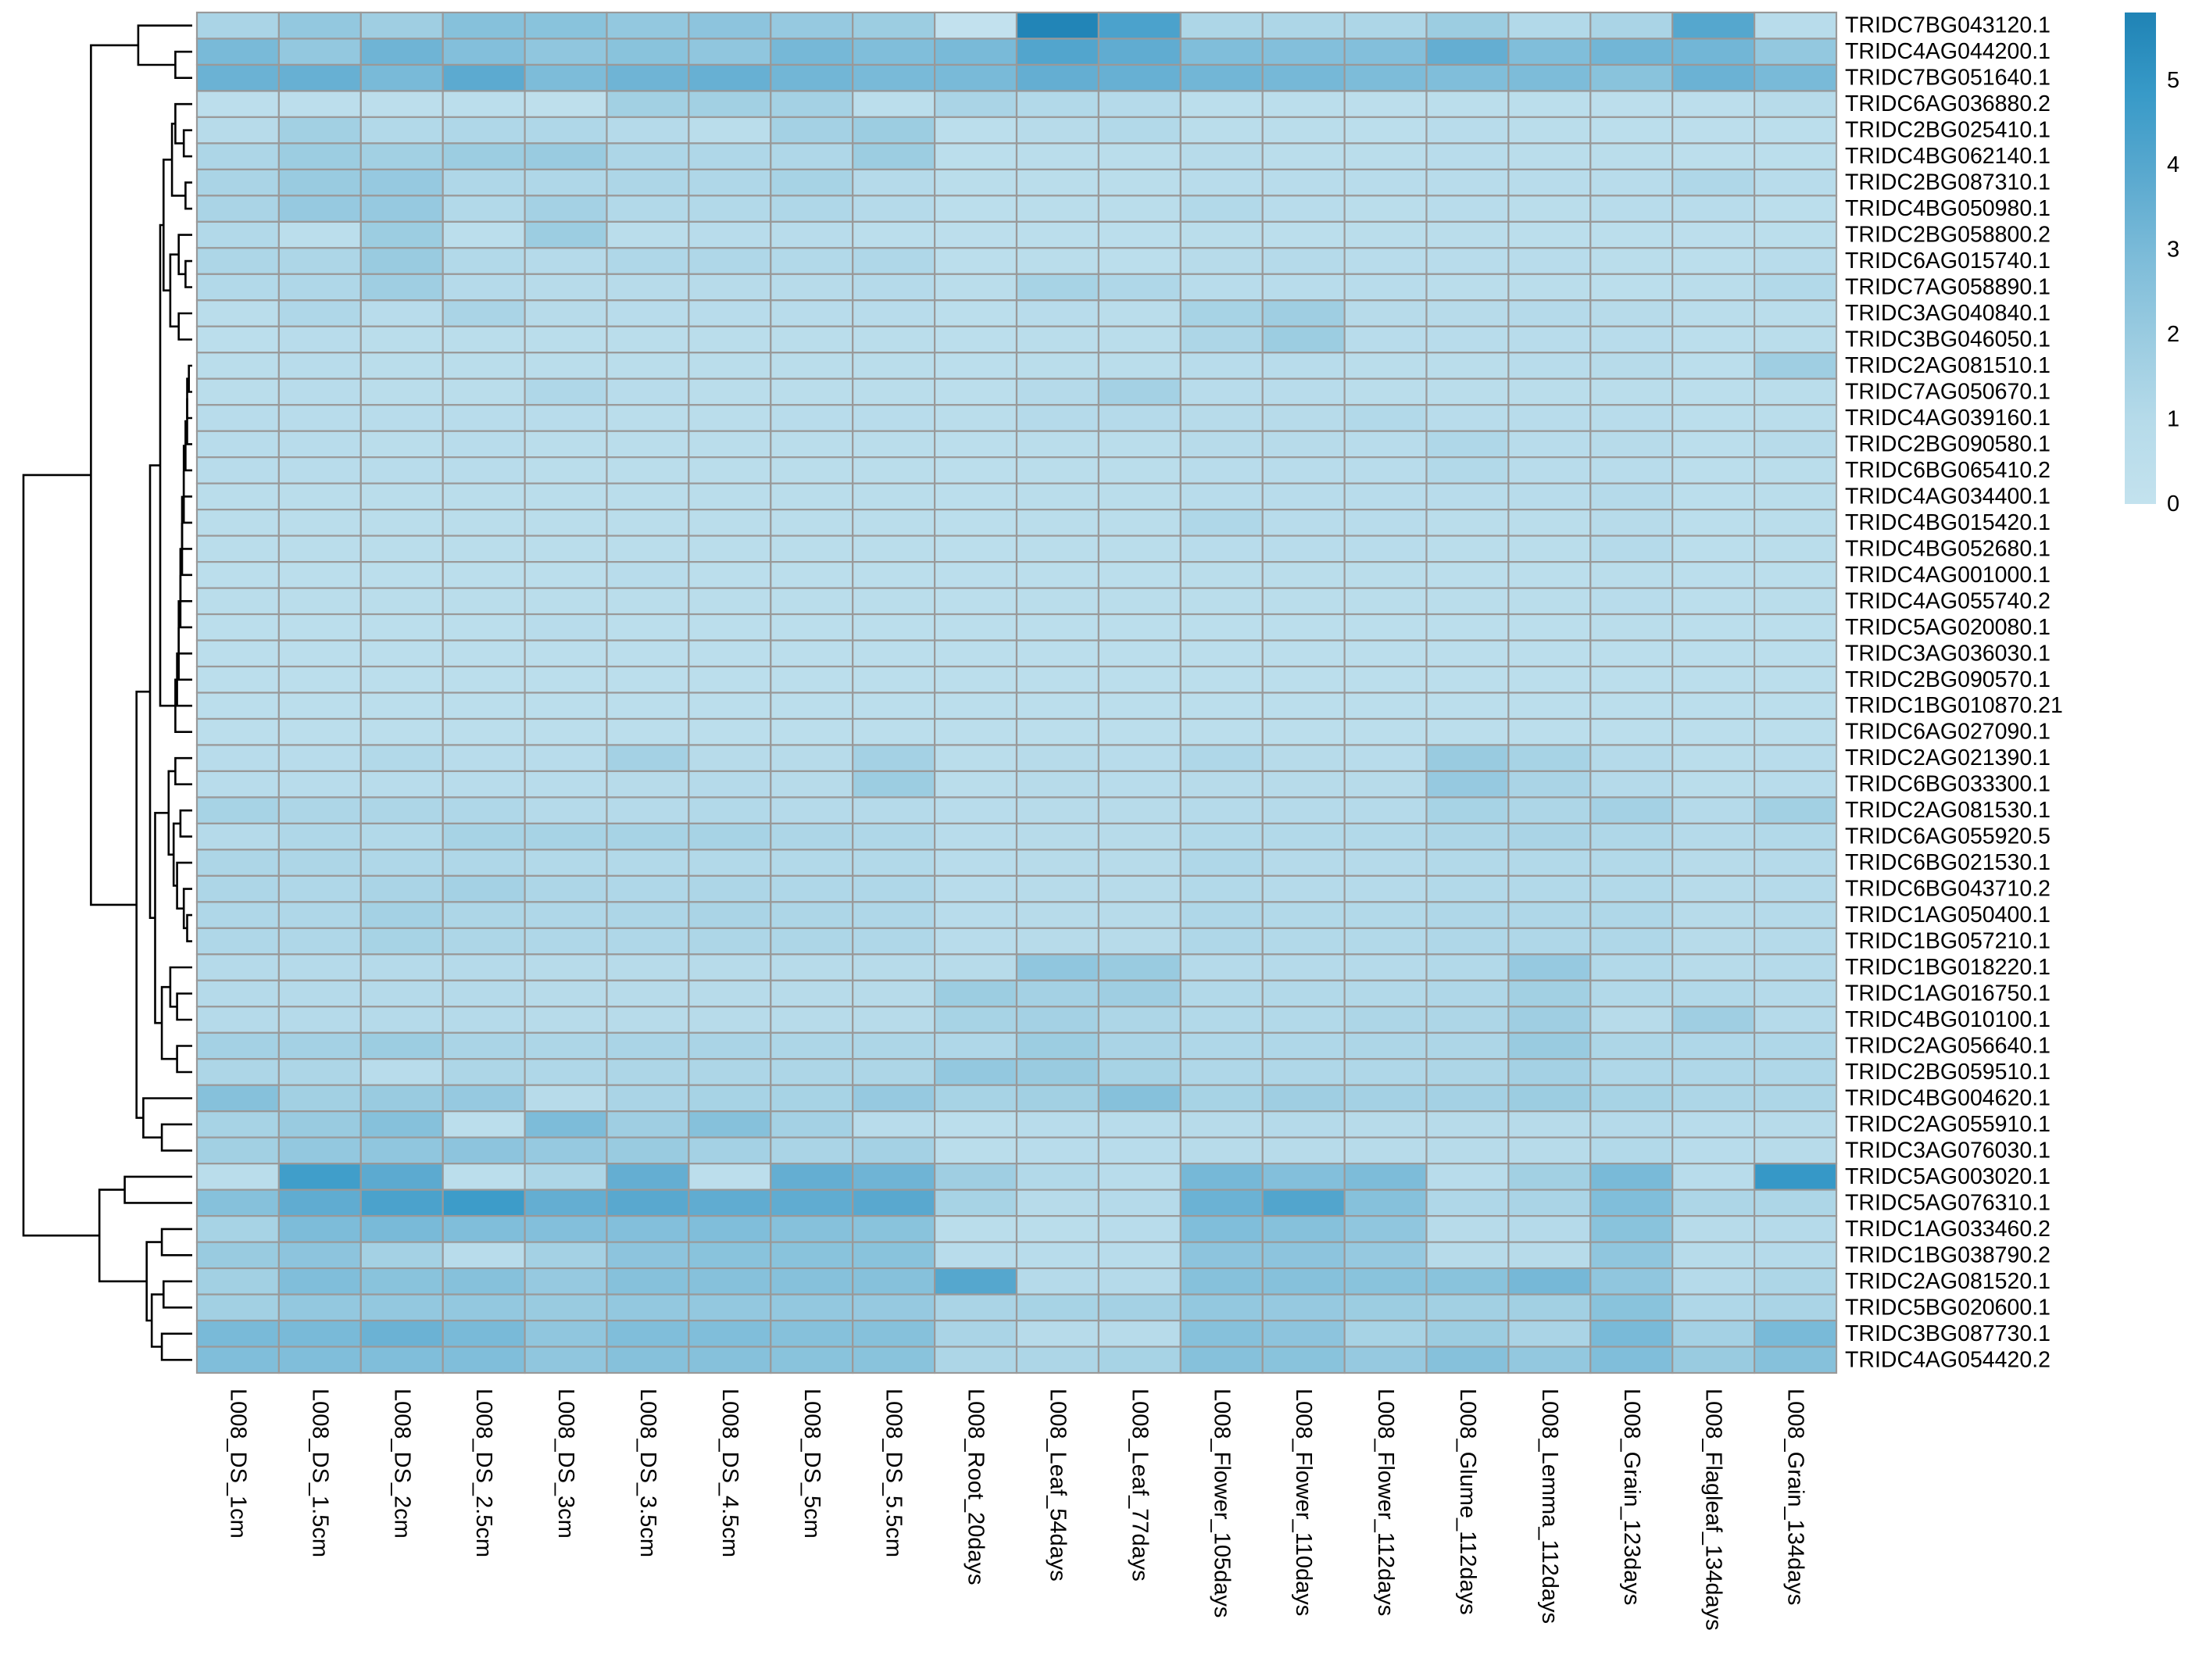 This screenshot has height=1680, width=2206. I want to click on column-label: L008_DS_1cm, so click(237, 1464).